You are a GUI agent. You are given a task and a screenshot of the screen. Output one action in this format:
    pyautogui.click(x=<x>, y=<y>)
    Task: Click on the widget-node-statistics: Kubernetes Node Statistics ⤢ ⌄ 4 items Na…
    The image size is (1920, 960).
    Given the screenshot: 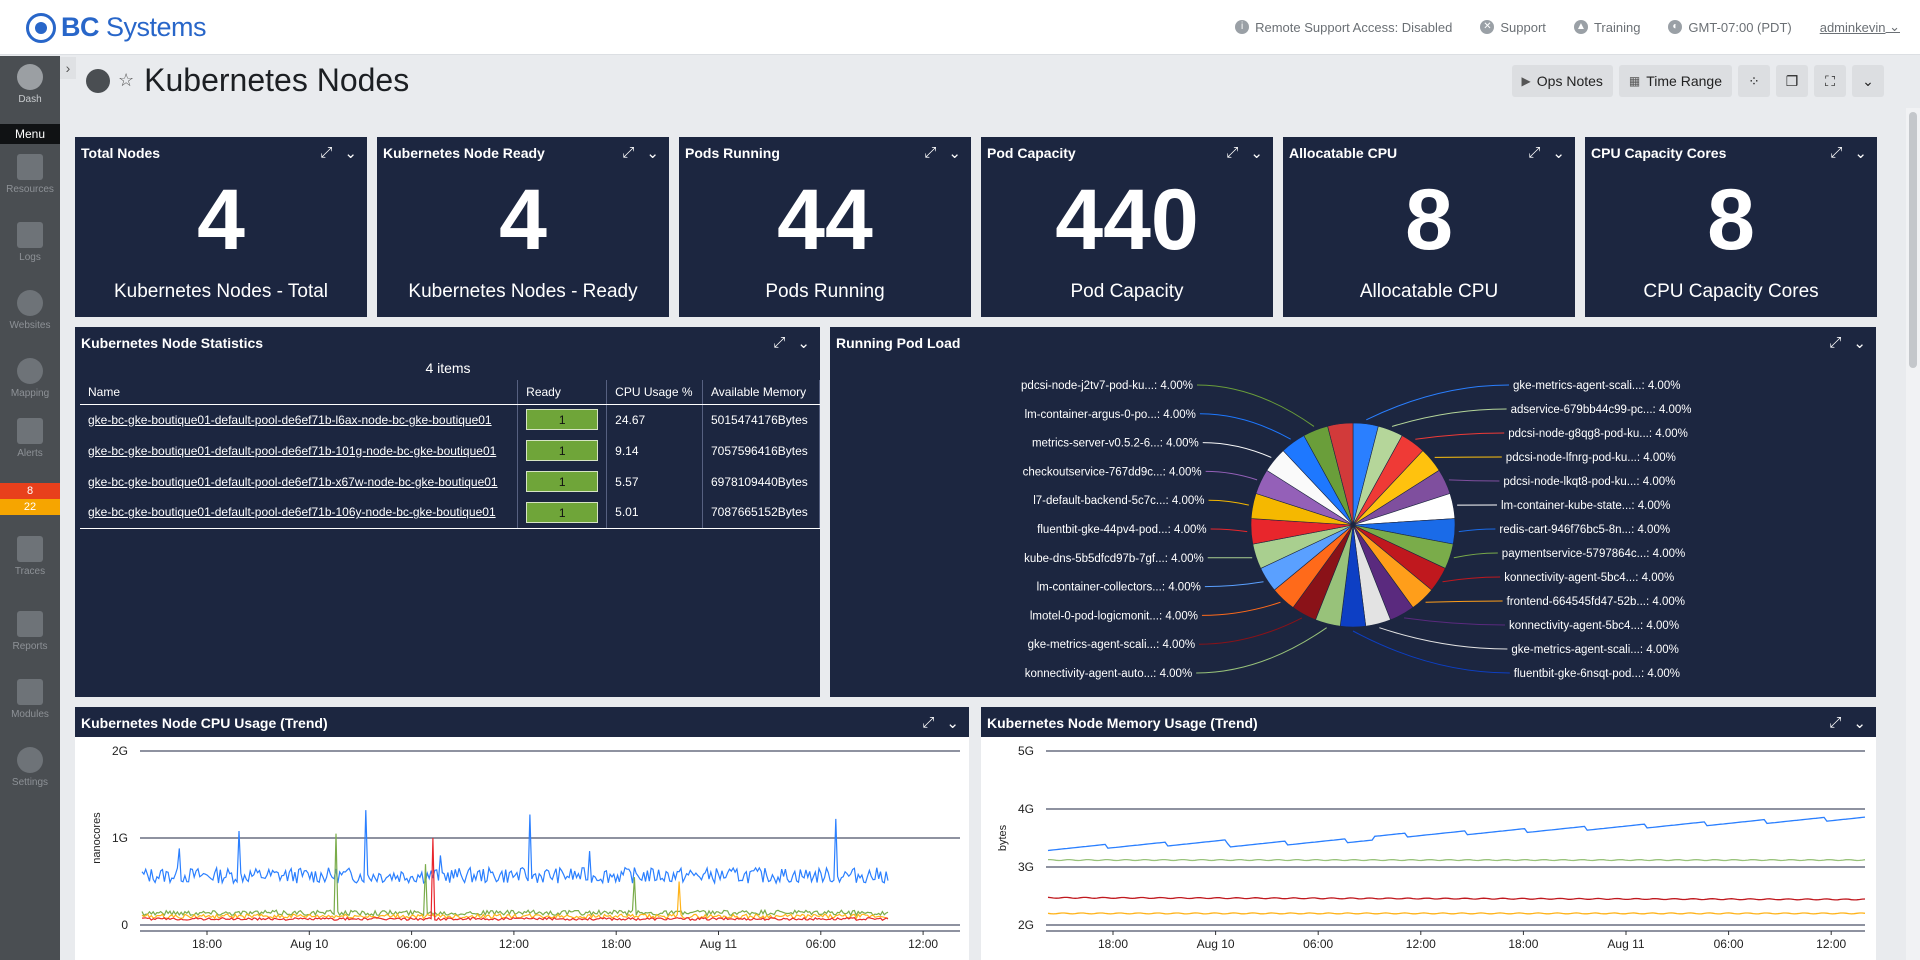 What is the action you would take?
    pyautogui.click(x=447, y=512)
    